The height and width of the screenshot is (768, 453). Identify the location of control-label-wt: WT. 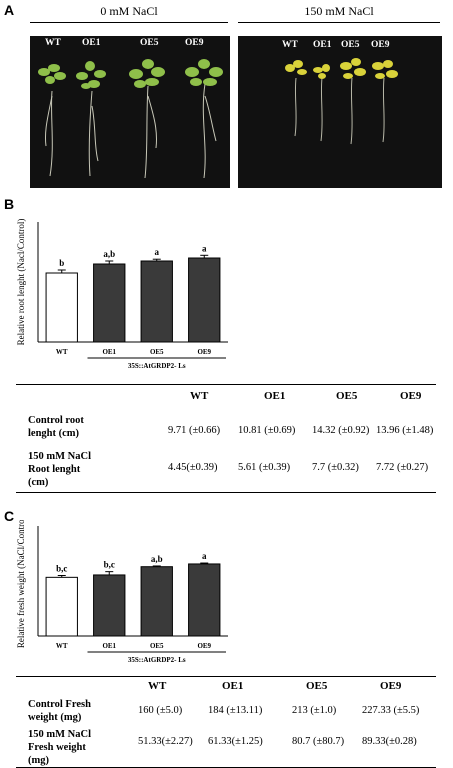
(53, 43).